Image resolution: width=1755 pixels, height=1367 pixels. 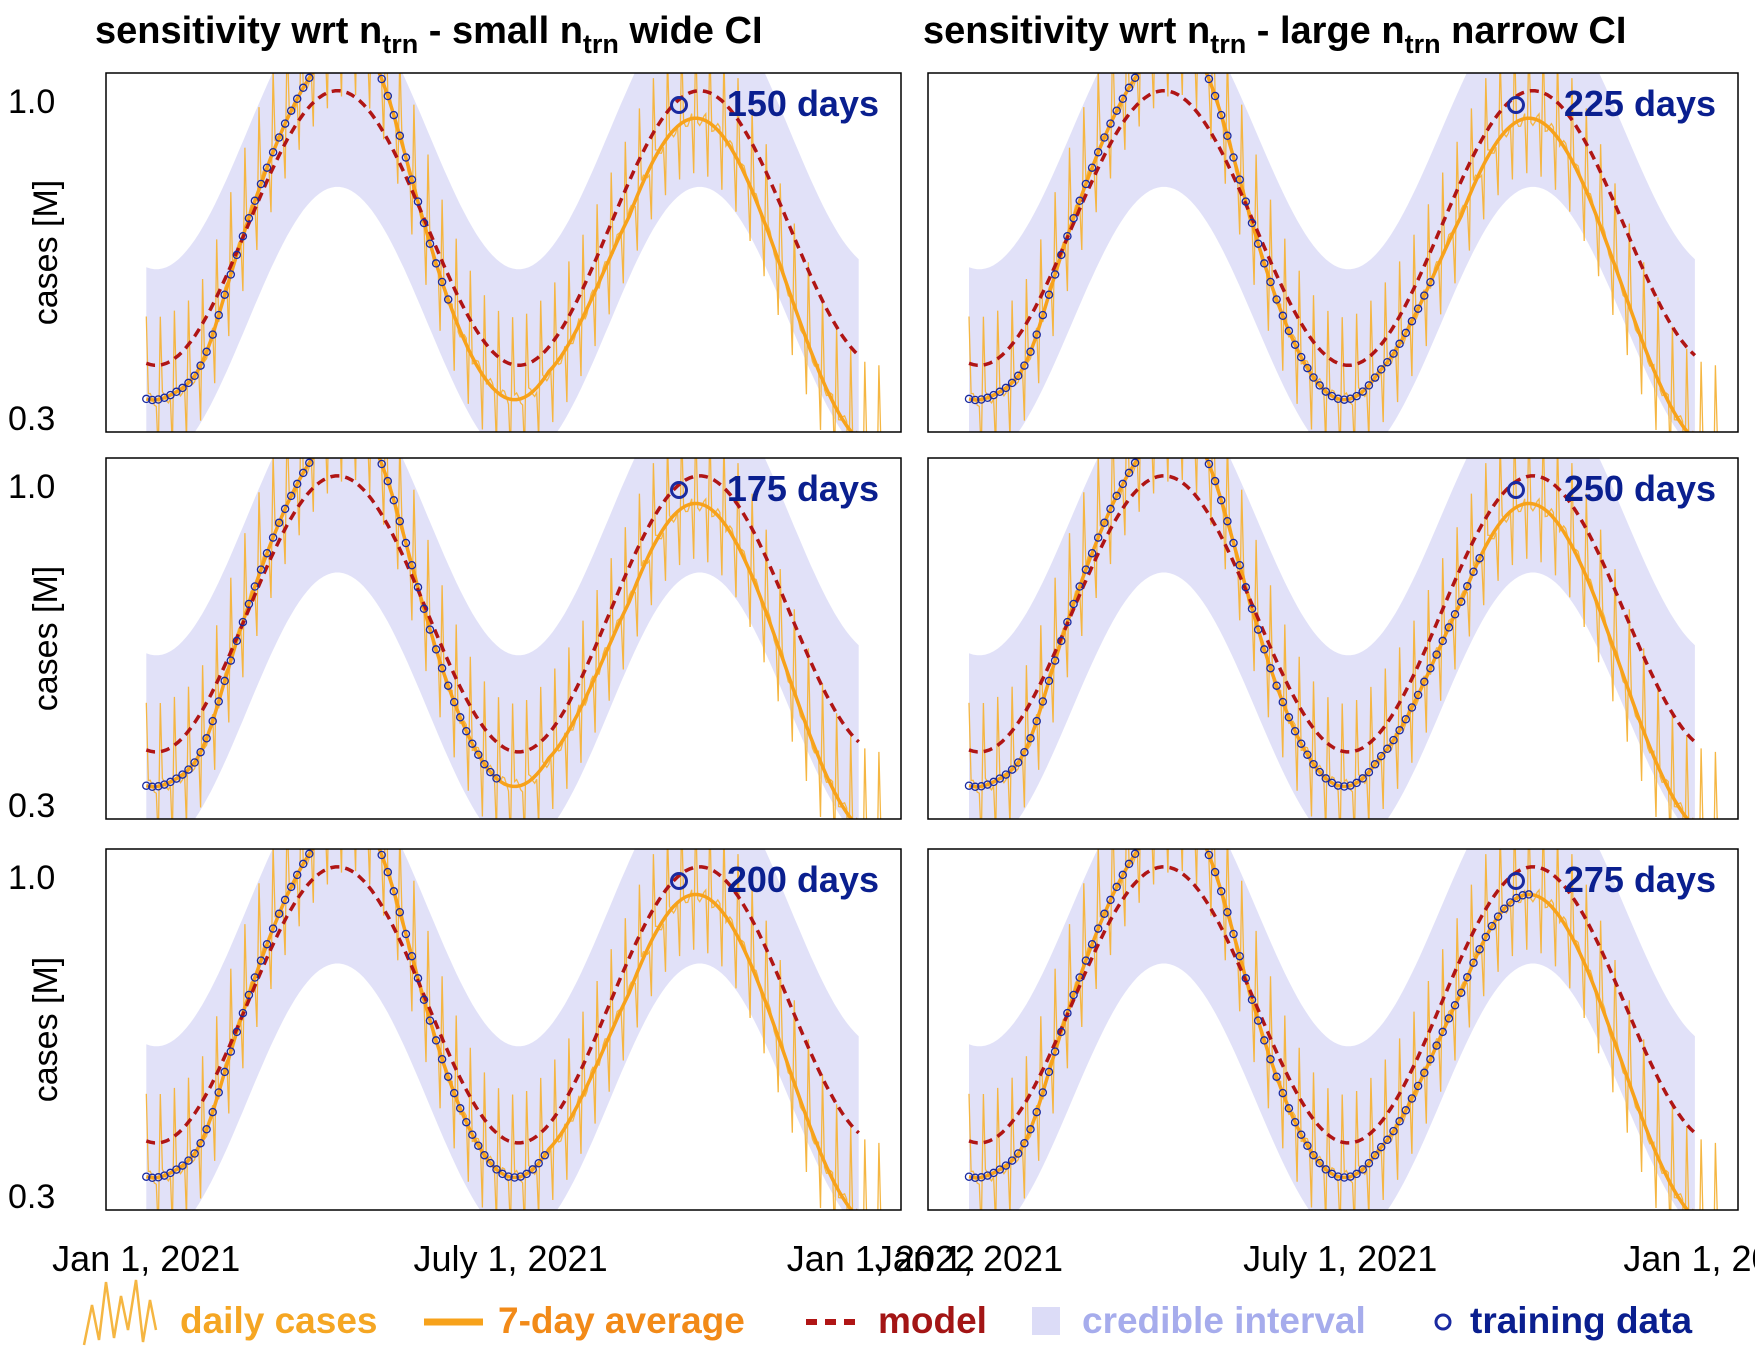 I want to click on panel-frame, so click(x=1333, y=252).